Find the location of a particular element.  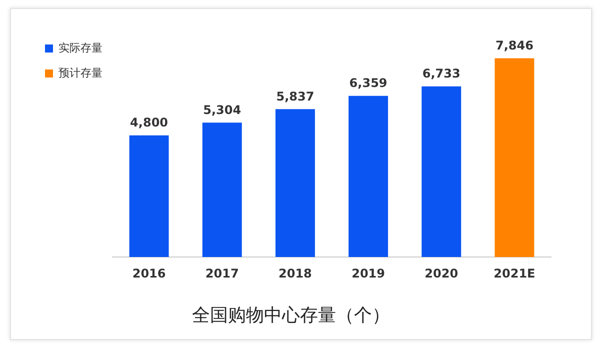

data-label: 5,304 is located at coordinates (222, 109).